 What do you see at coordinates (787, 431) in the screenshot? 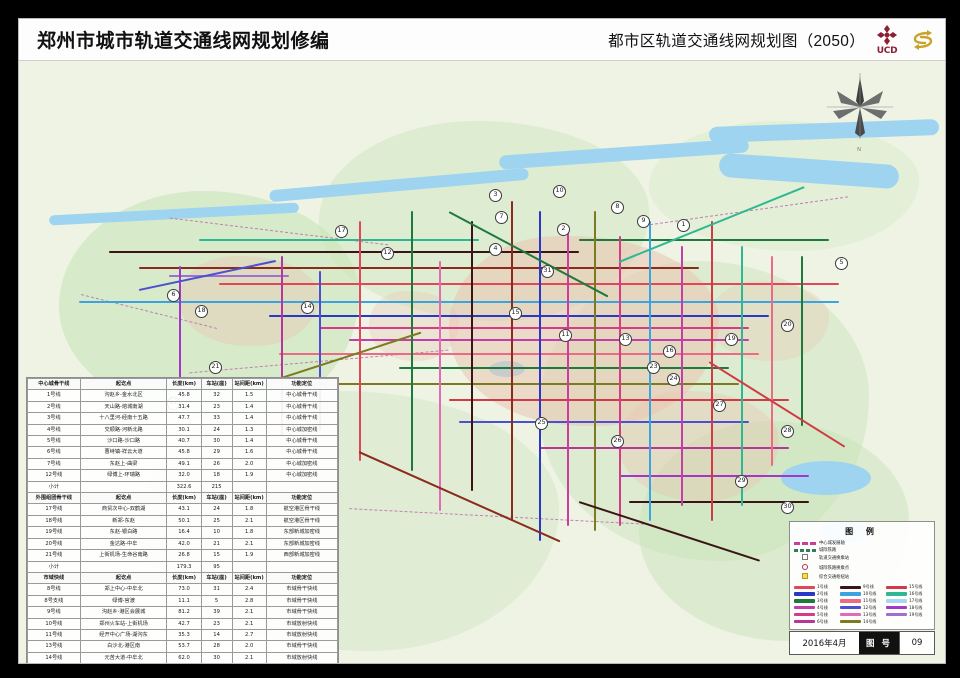
I see `station-marker: 28` at bounding box center [787, 431].